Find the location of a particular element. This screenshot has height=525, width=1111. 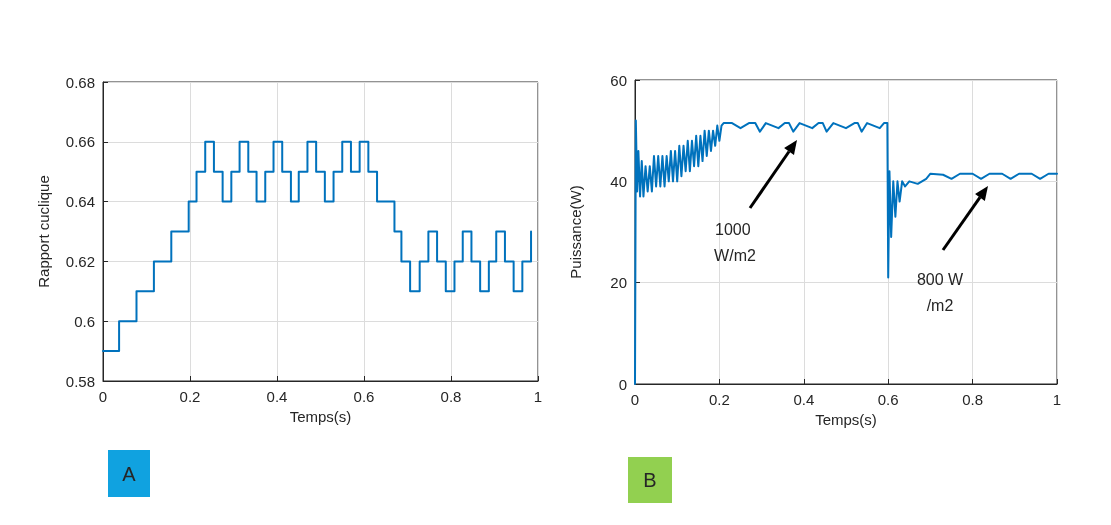

y-tick-label: 0.66 is located at coordinates (80, 142).